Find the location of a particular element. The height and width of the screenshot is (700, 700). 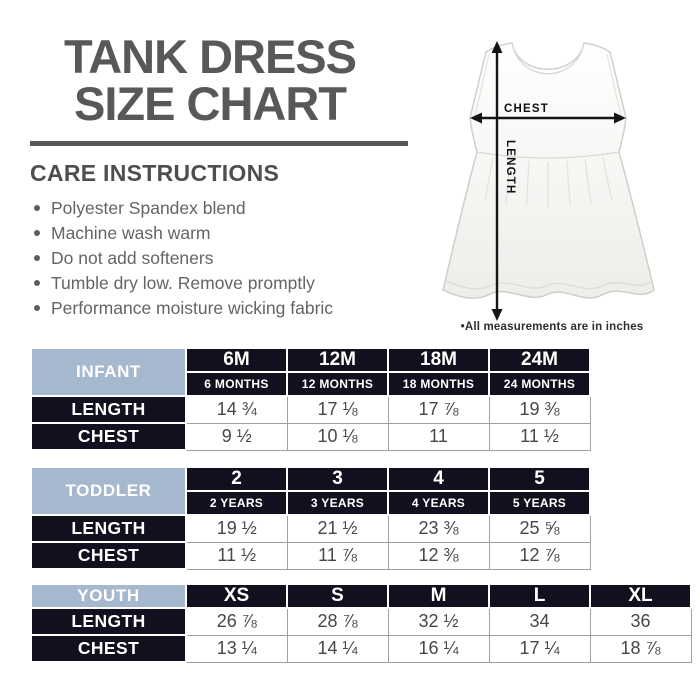

measurement-value-cell: 13 ¼ is located at coordinates (236, 648).